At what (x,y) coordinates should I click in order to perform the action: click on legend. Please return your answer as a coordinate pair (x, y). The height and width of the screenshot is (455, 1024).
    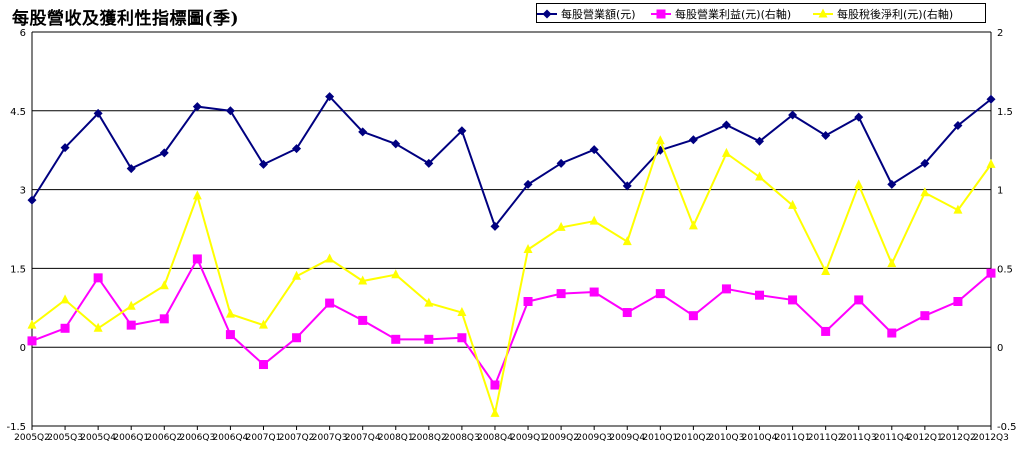
    Looking at the image, I should click on (761, 13).